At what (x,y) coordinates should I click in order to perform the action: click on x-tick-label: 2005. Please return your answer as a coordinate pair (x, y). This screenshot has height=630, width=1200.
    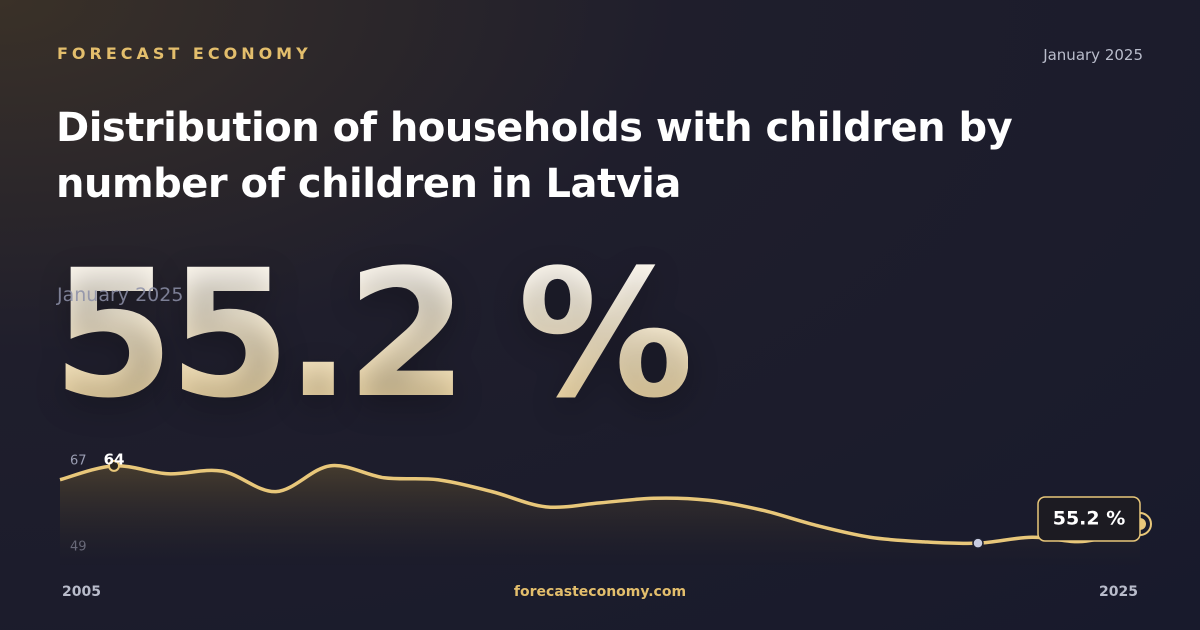
    Looking at the image, I should click on (81, 592).